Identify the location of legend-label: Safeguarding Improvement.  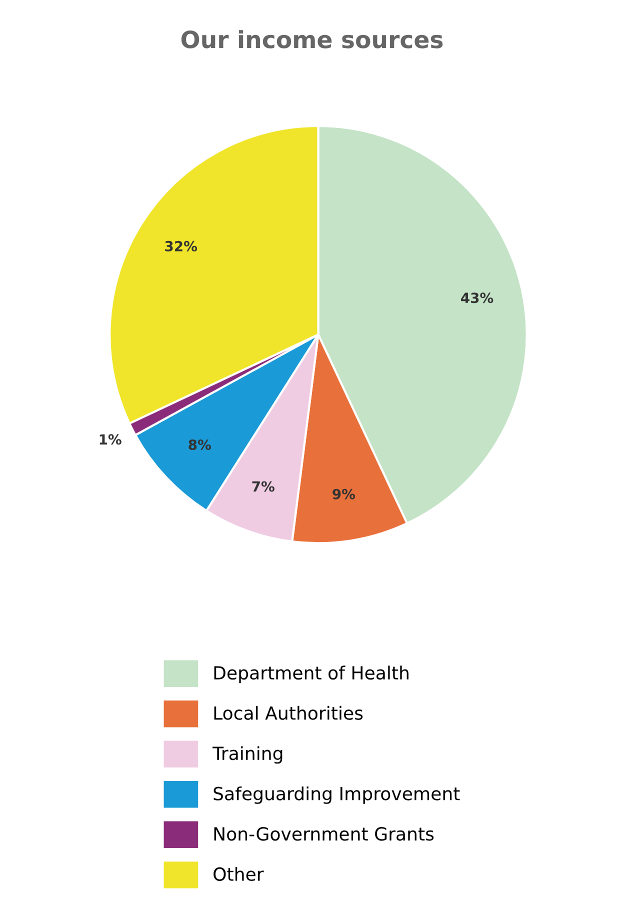
(337, 795).